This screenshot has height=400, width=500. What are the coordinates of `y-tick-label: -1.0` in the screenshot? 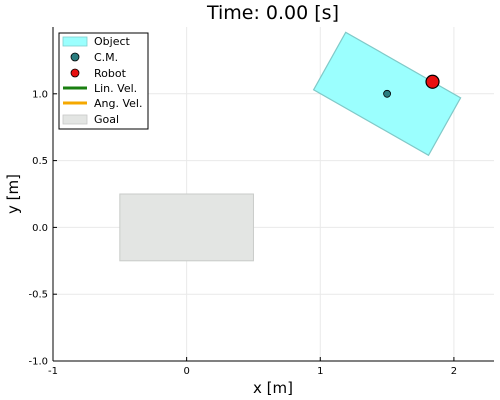 It's located at (38, 362).